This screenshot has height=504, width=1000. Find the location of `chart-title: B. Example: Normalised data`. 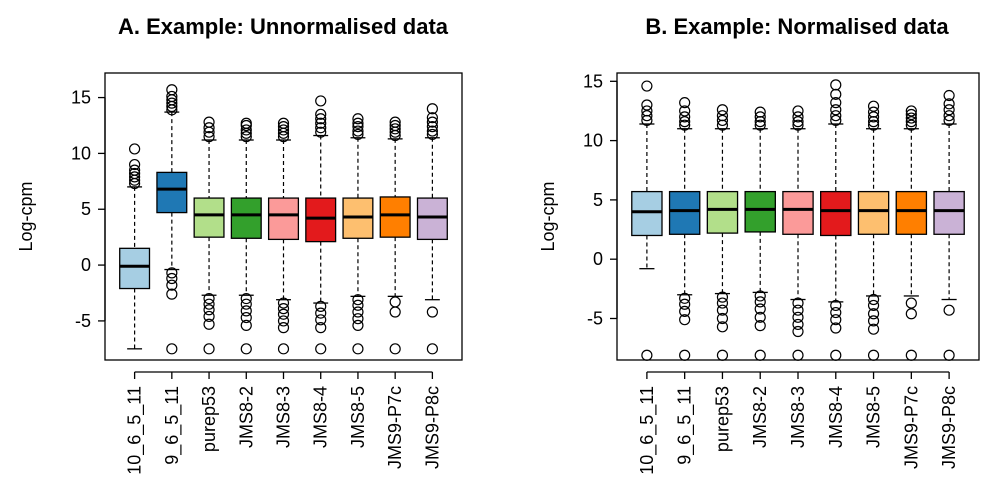

chart-title: B. Example: Normalised data is located at coordinates (797, 26).